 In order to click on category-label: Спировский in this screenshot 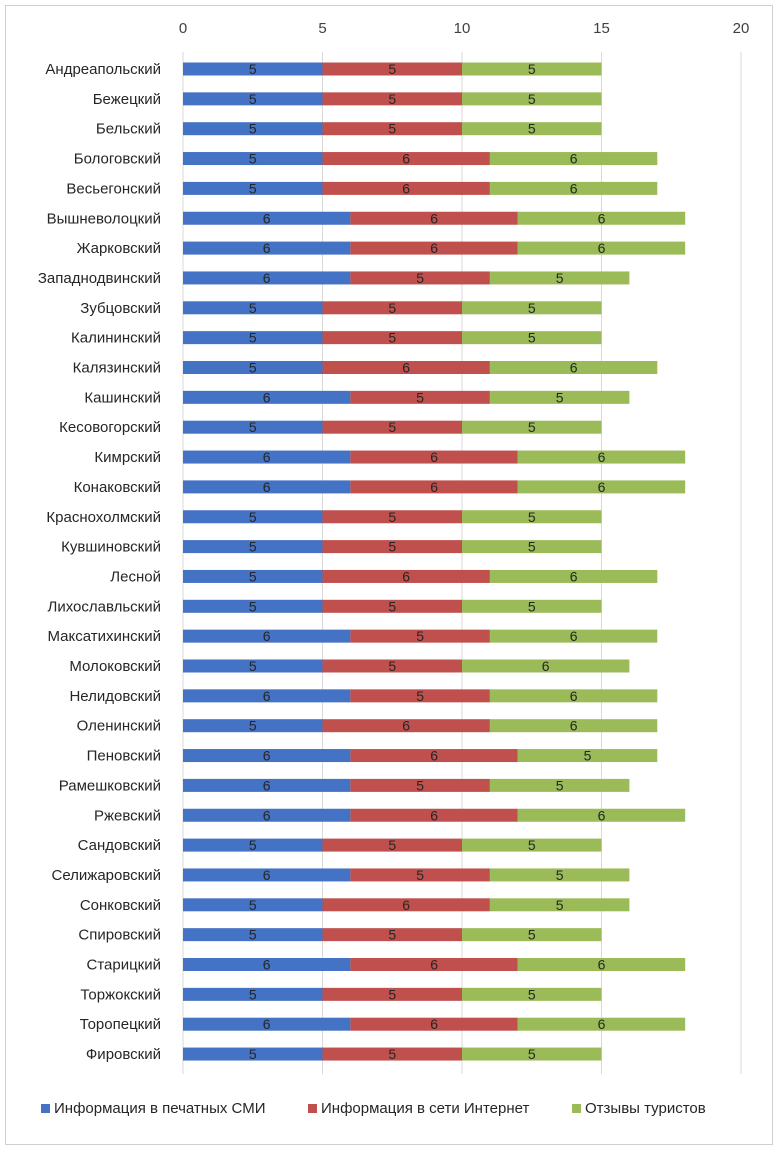, I will do `click(119, 935)`.